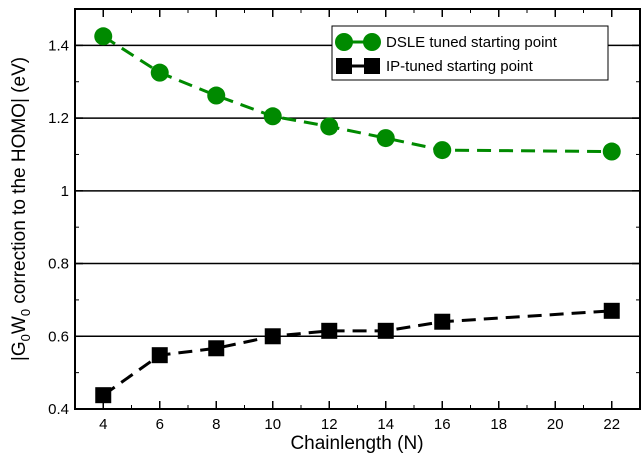  I want to click on y-tick-label: 1.4, so click(58, 45).